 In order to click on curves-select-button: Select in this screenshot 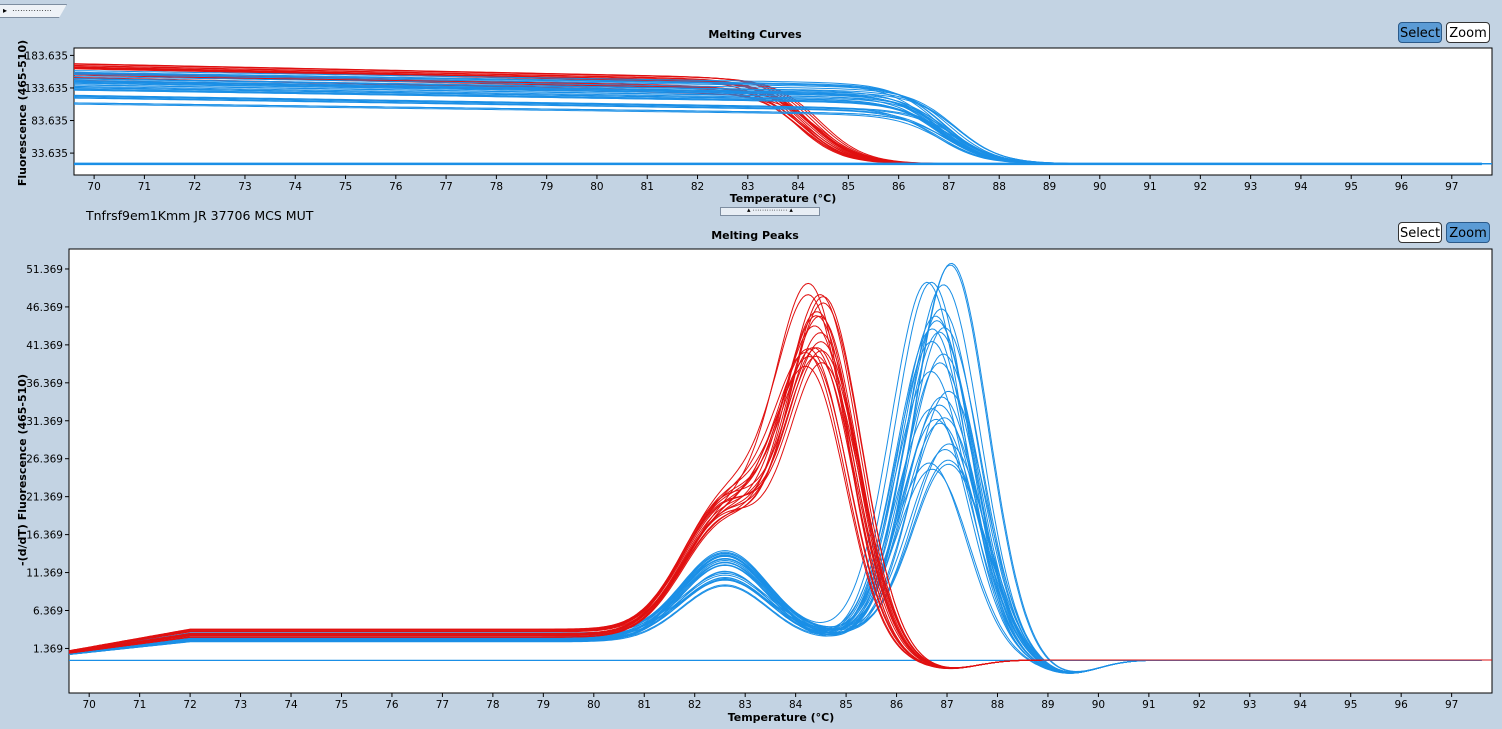, I will do `click(1420, 32)`.